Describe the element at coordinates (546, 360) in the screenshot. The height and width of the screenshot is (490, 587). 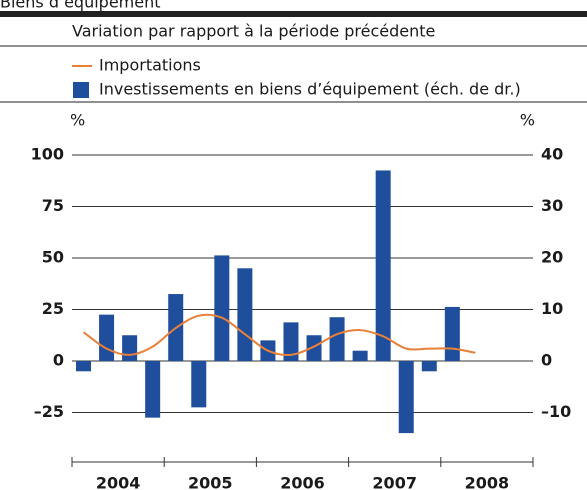
I see `y2-tick-label: 0` at that location.